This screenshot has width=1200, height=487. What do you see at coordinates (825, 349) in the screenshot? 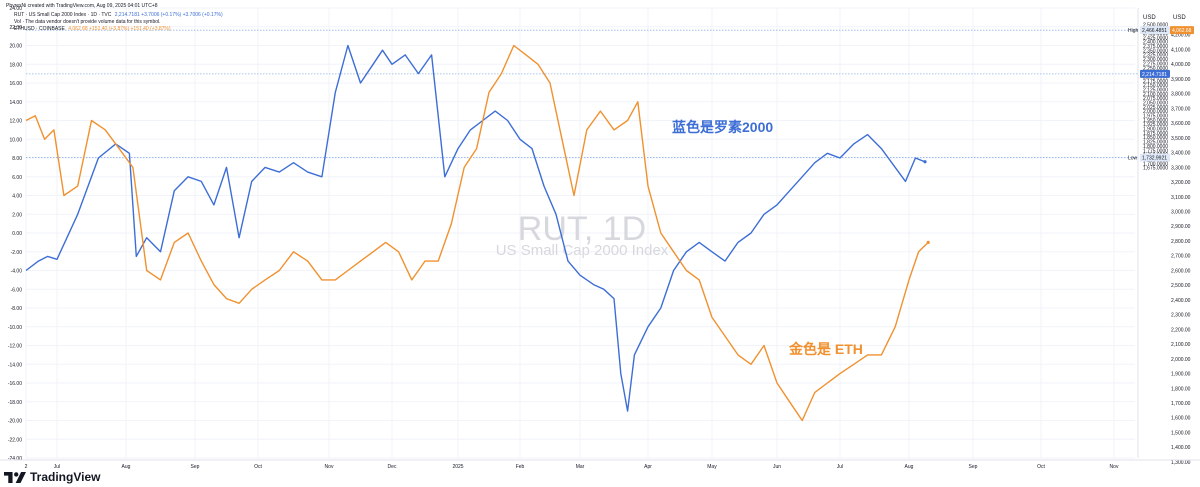
I see `annotation-eth: 金色是 ETH` at bounding box center [825, 349].